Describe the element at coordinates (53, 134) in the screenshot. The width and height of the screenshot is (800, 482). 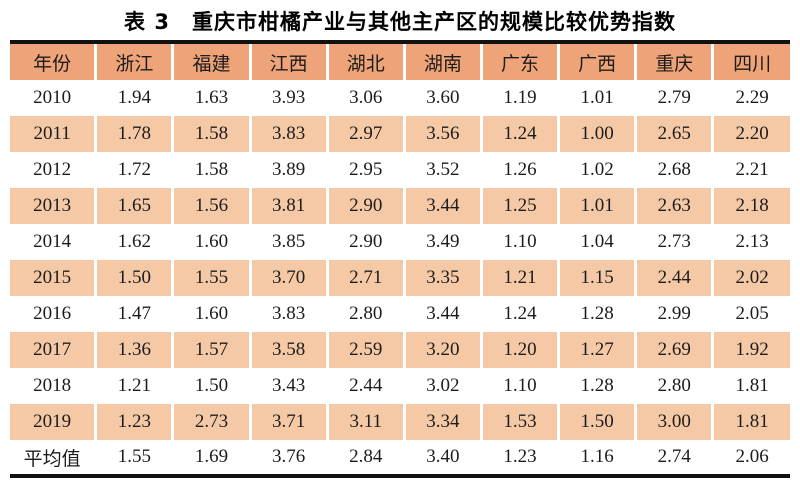
I see `row-label-cell: 2011` at that location.